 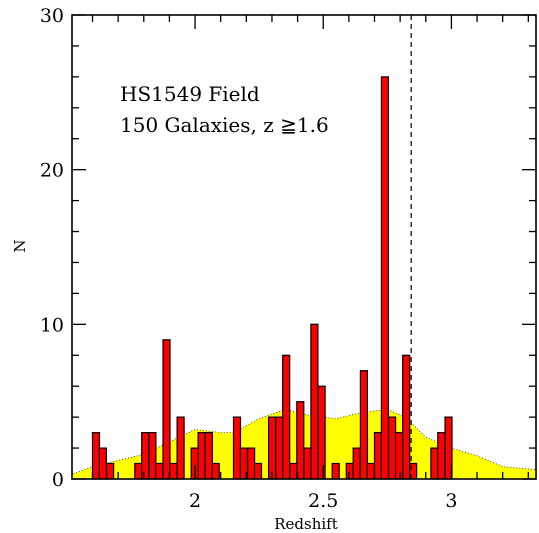 I want to click on x-tick-label: 2.5, so click(x=323, y=501).